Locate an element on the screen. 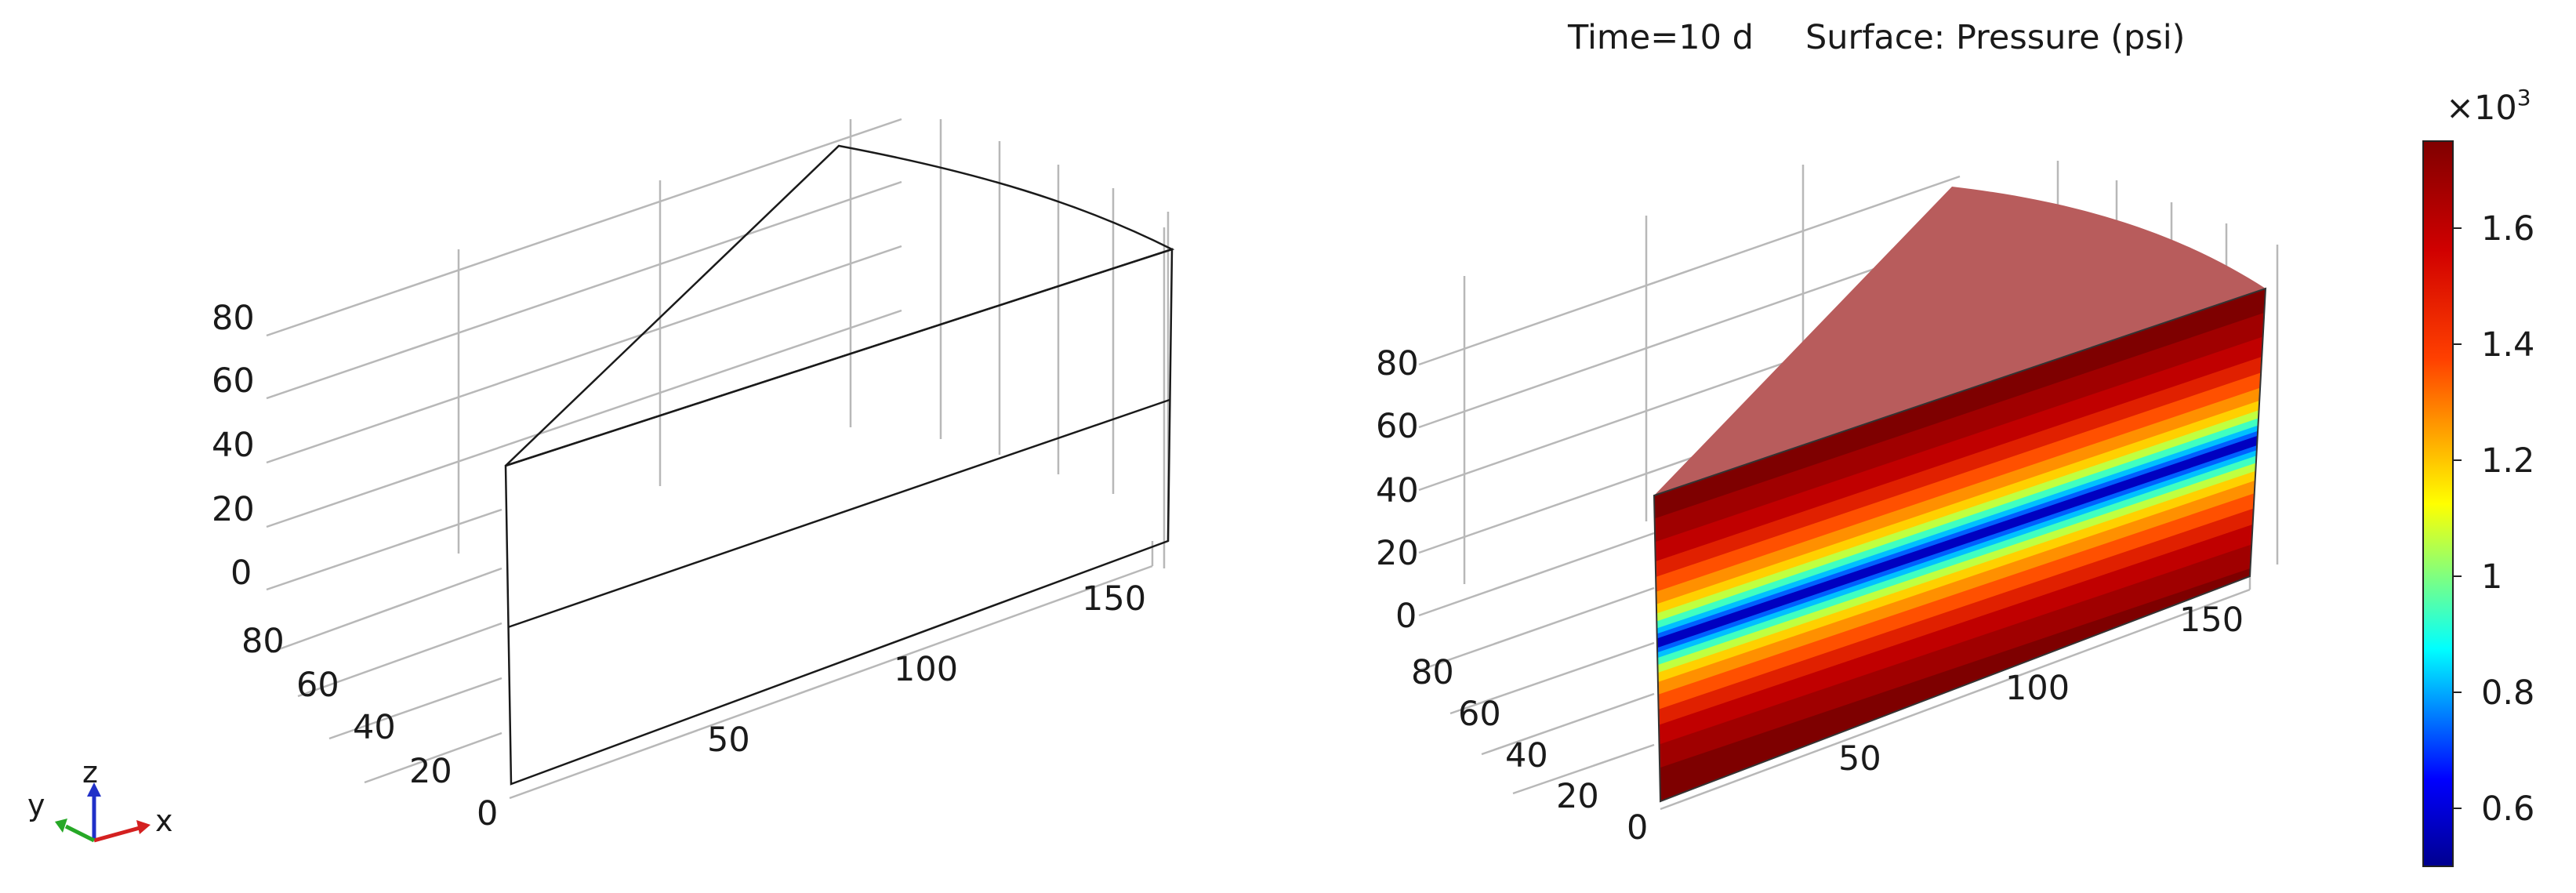 Image resolution: width=2576 pixels, height=893 pixels. colorbar-tick-label: 1.4 is located at coordinates (2508, 345).